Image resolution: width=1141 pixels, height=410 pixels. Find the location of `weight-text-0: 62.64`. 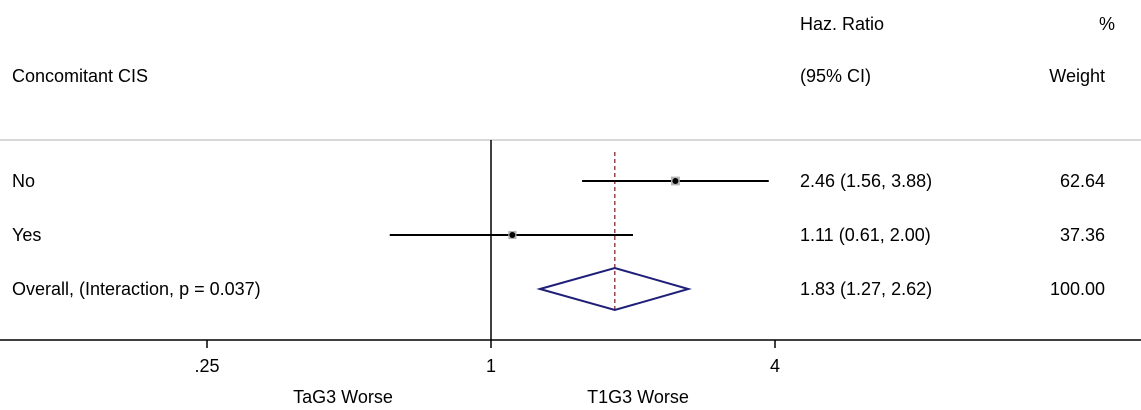

weight-text-0: 62.64 is located at coordinates (1082, 181).